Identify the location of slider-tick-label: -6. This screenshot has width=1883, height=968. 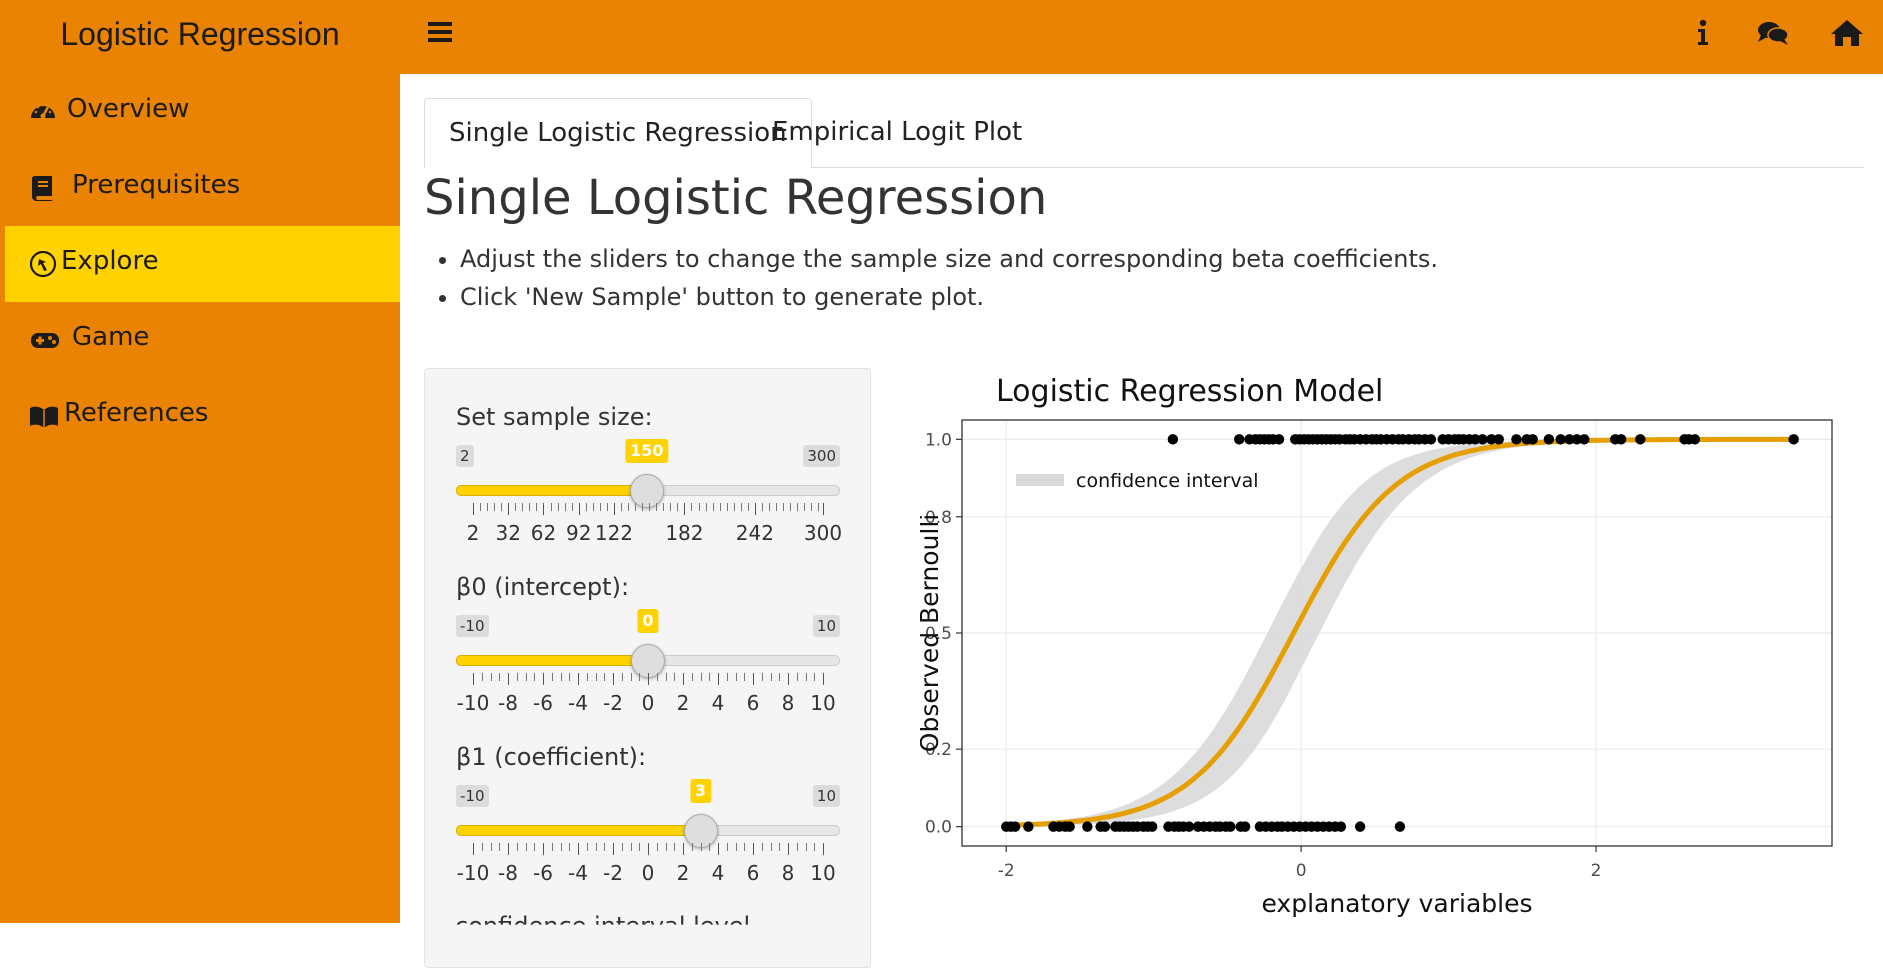
(543, 873).